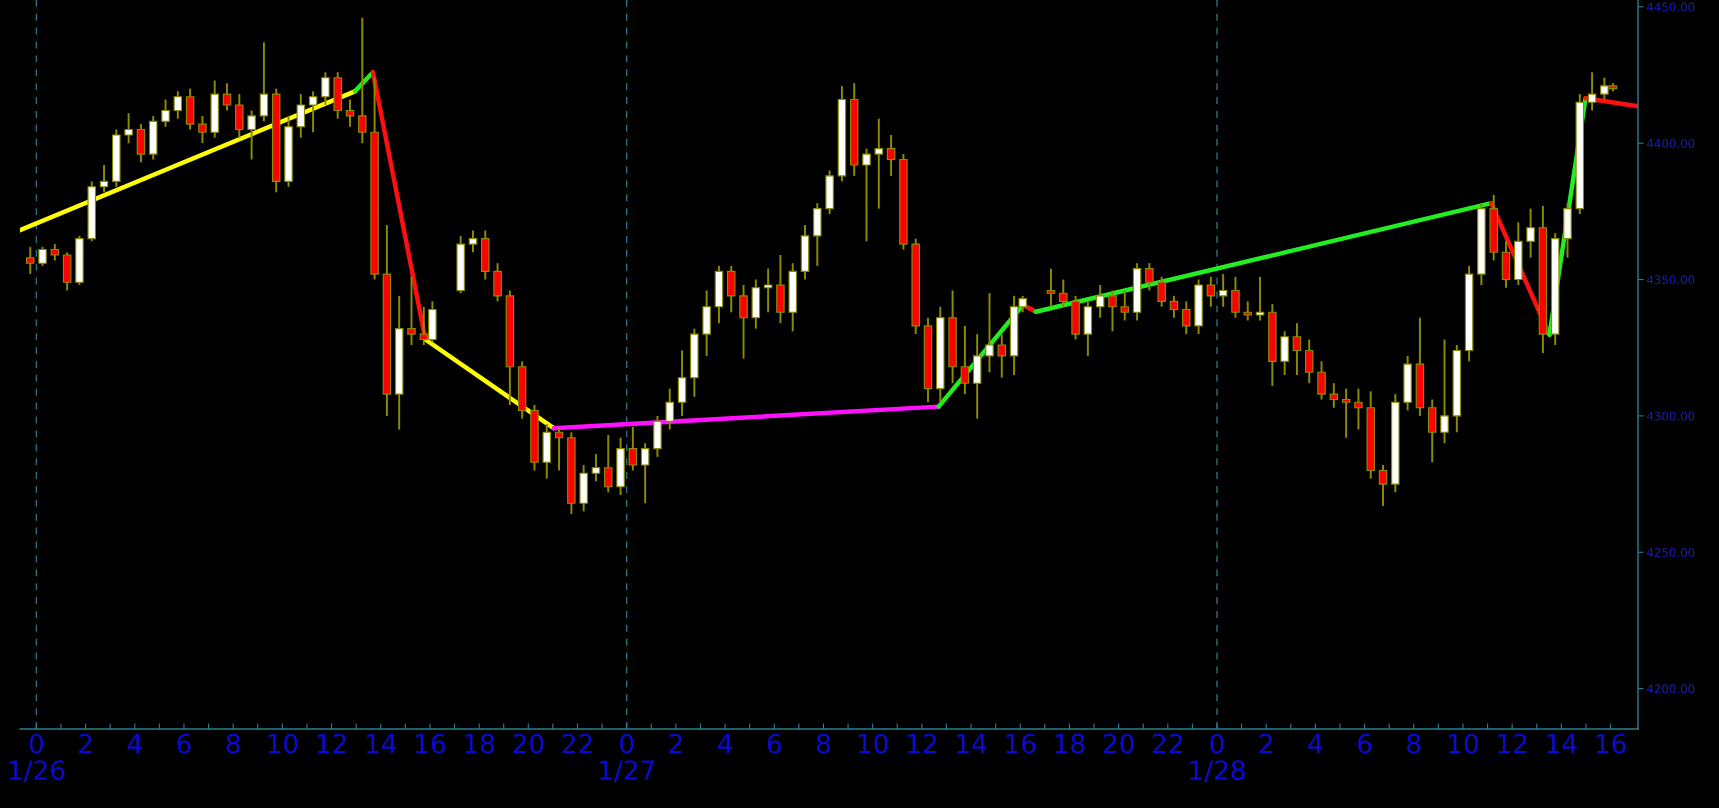  I want to click on x-tick-label: 0 1/26, so click(37, 758).